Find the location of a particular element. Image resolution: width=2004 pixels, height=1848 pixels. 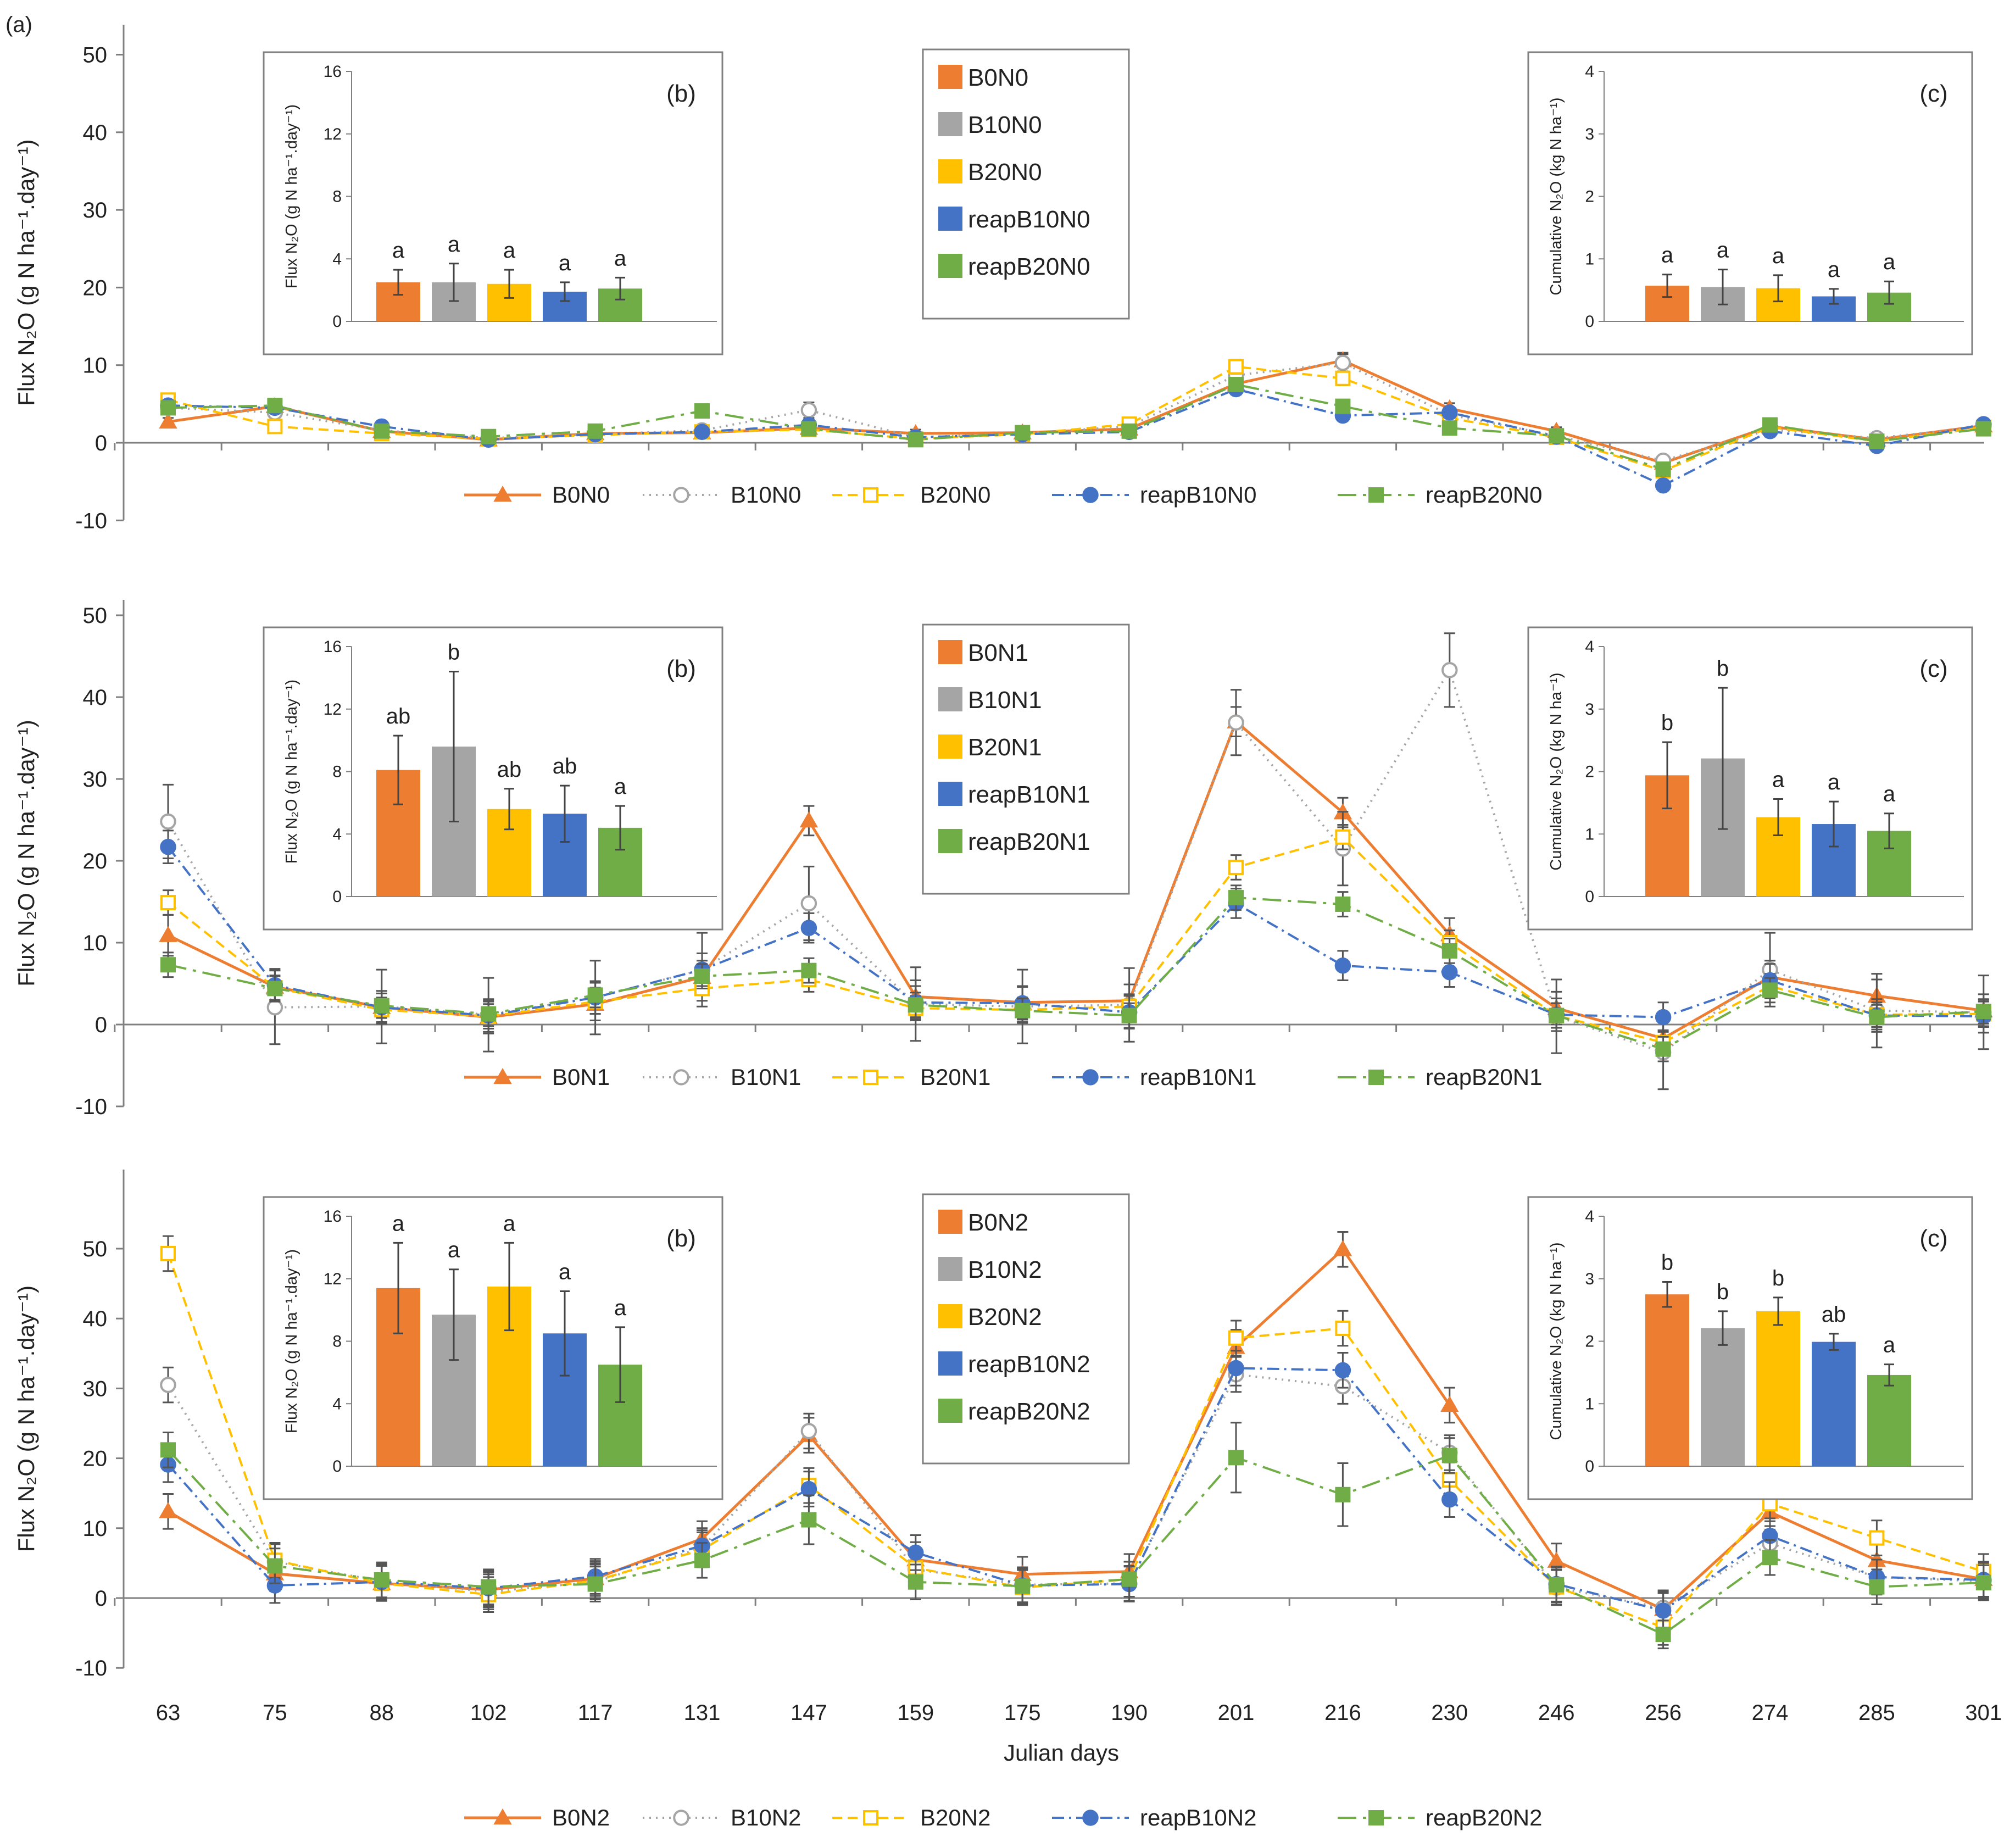

inset-legend-label: B20N2 is located at coordinates (1005, 1317).